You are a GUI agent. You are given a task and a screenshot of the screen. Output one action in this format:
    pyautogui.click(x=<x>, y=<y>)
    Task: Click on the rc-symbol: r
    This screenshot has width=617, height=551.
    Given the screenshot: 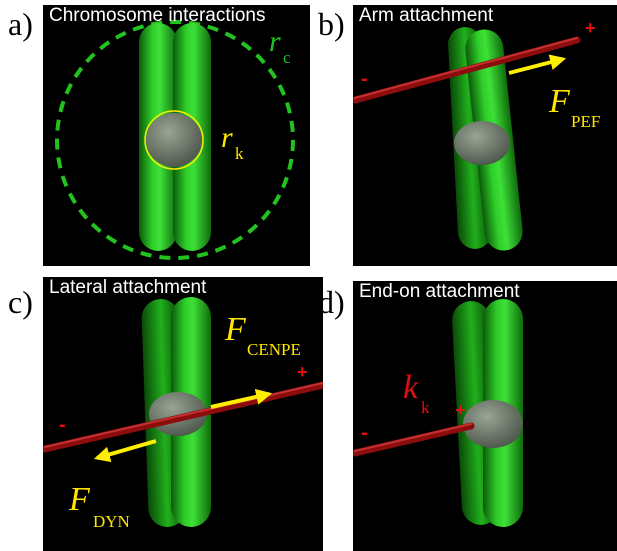 What is the action you would take?
    pyautogui.click(x=275, y=41)
    